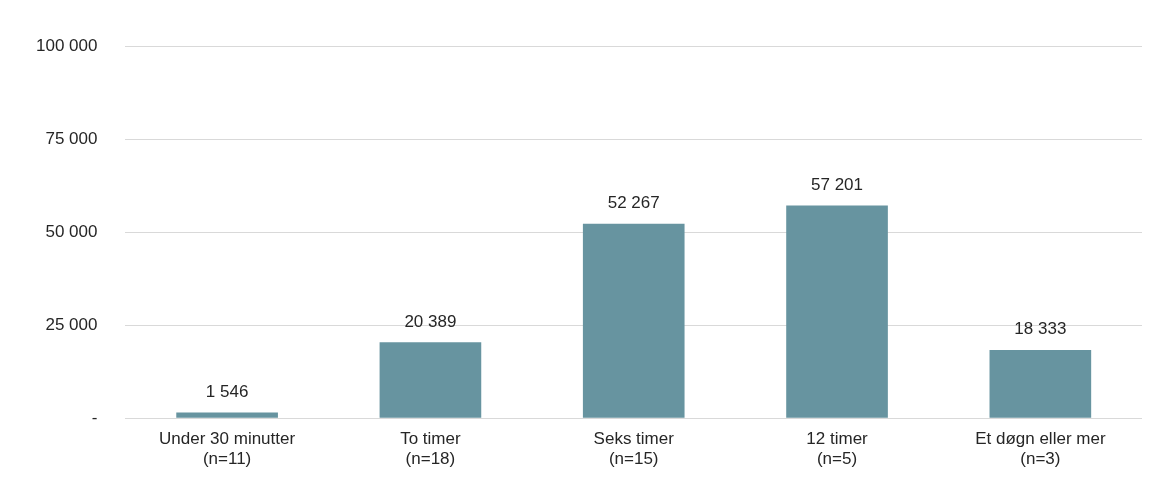 The height and width of the screenshot is (481, 1155). I want to click on x-tick-label: 12 timer (n=5), so click(837, 449).